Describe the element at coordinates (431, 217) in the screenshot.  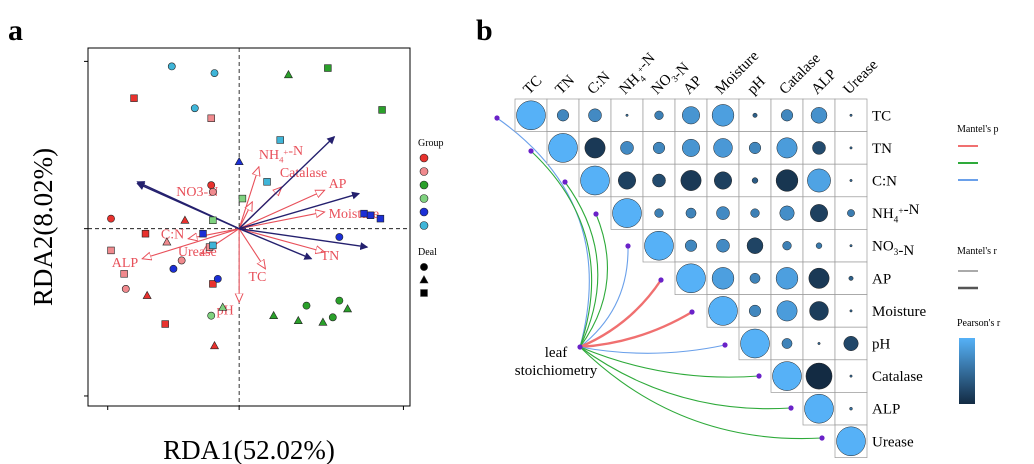
I see `legend-a: Group Deal` at that location.